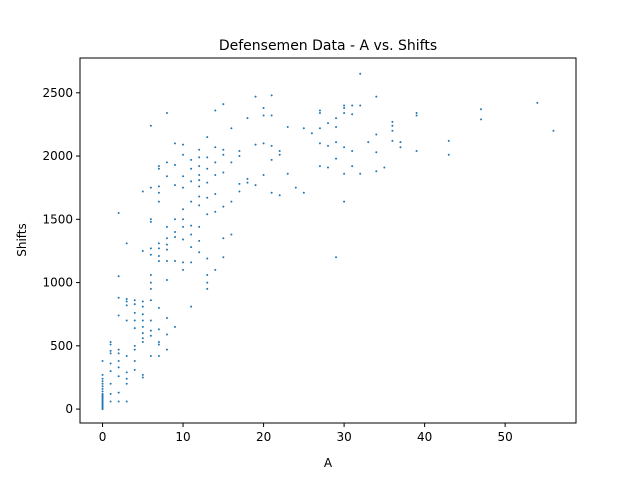 The image size is (640, 480). Describe the element at coordinates (343, 437) in the screenshot. I see `x-tick-label: 30` at that location.